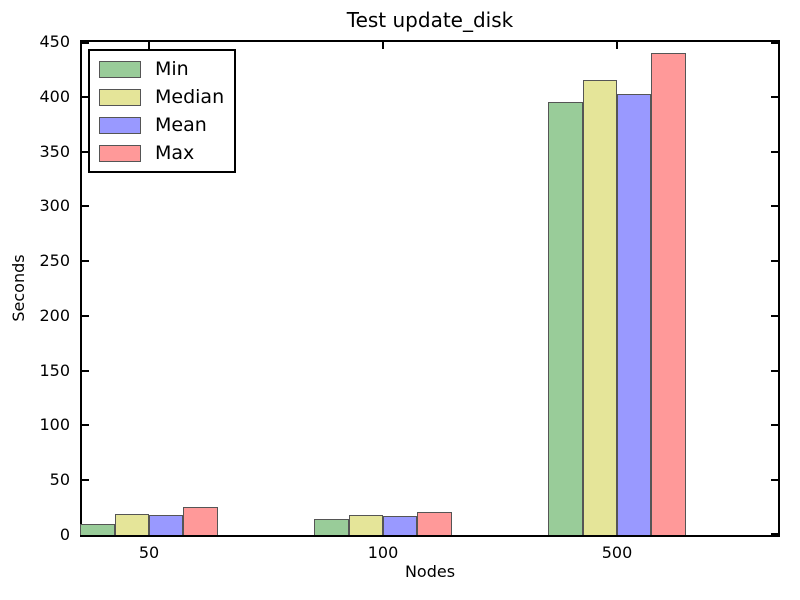 Image resolution: width=800 pixels, height=600 pixels. I want to click on y-tick-label: 450, so click(54, 41).